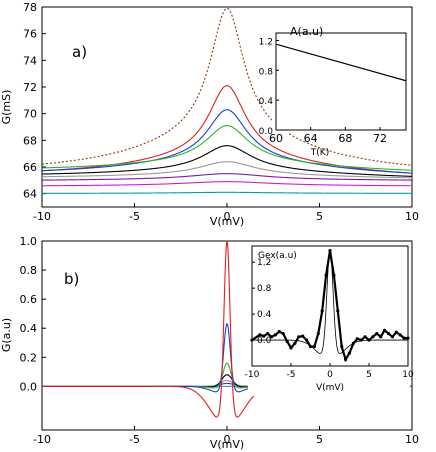 The height and width of the screenshot is (452, 436). Describe the element at coordinates (319, 216) in the screenshot. I see `panel-a-xtick-label: 5` at that location.